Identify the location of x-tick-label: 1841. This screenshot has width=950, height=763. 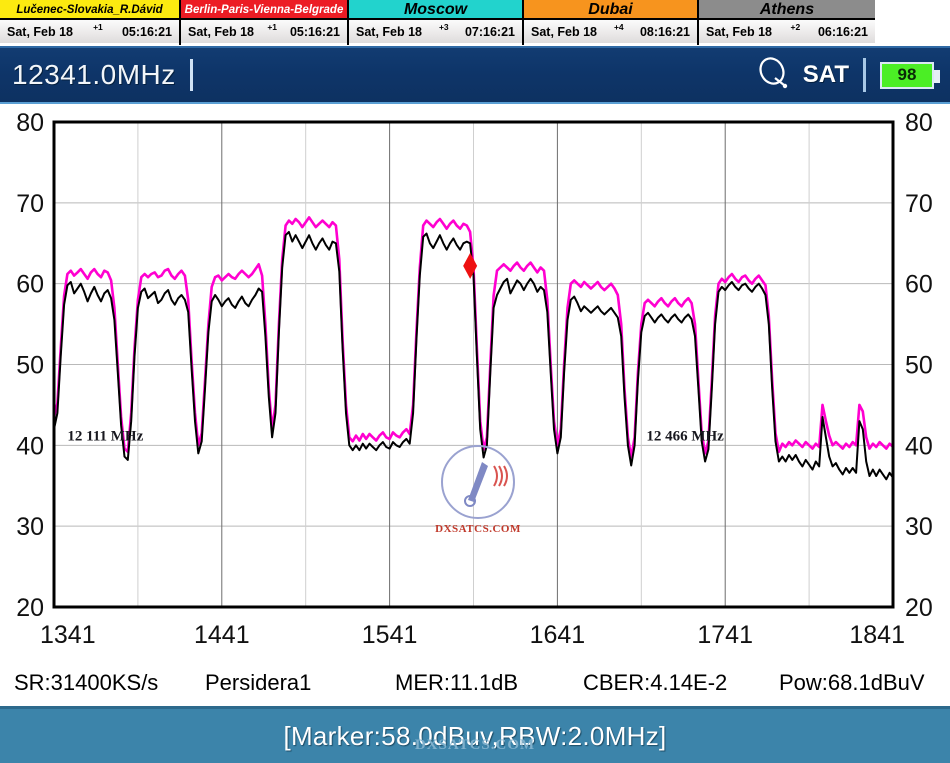
(877, 635).